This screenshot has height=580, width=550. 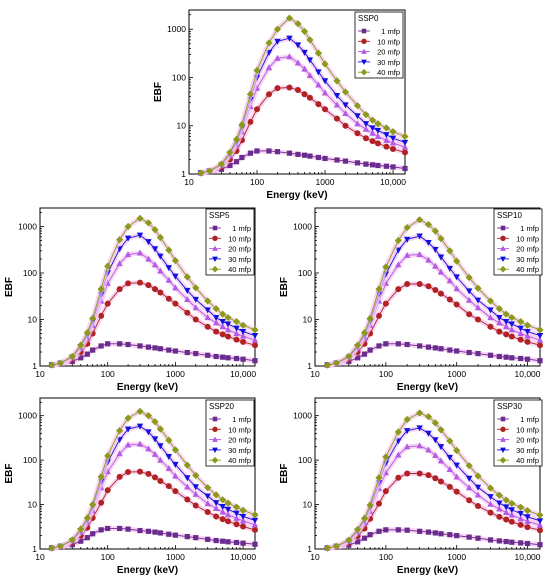 What do you see at coordinates (221, 406) in the screenshot?
I see `legend-title: SSP20` at bounding box center [221, 406].